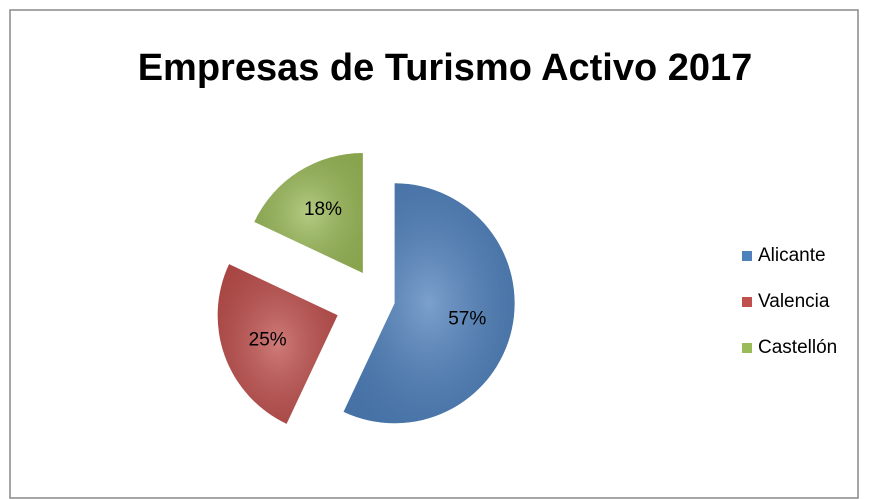 The width and height of the screenshot is (869, 499). I want to click on data-label: 18%, so click(323, 209).